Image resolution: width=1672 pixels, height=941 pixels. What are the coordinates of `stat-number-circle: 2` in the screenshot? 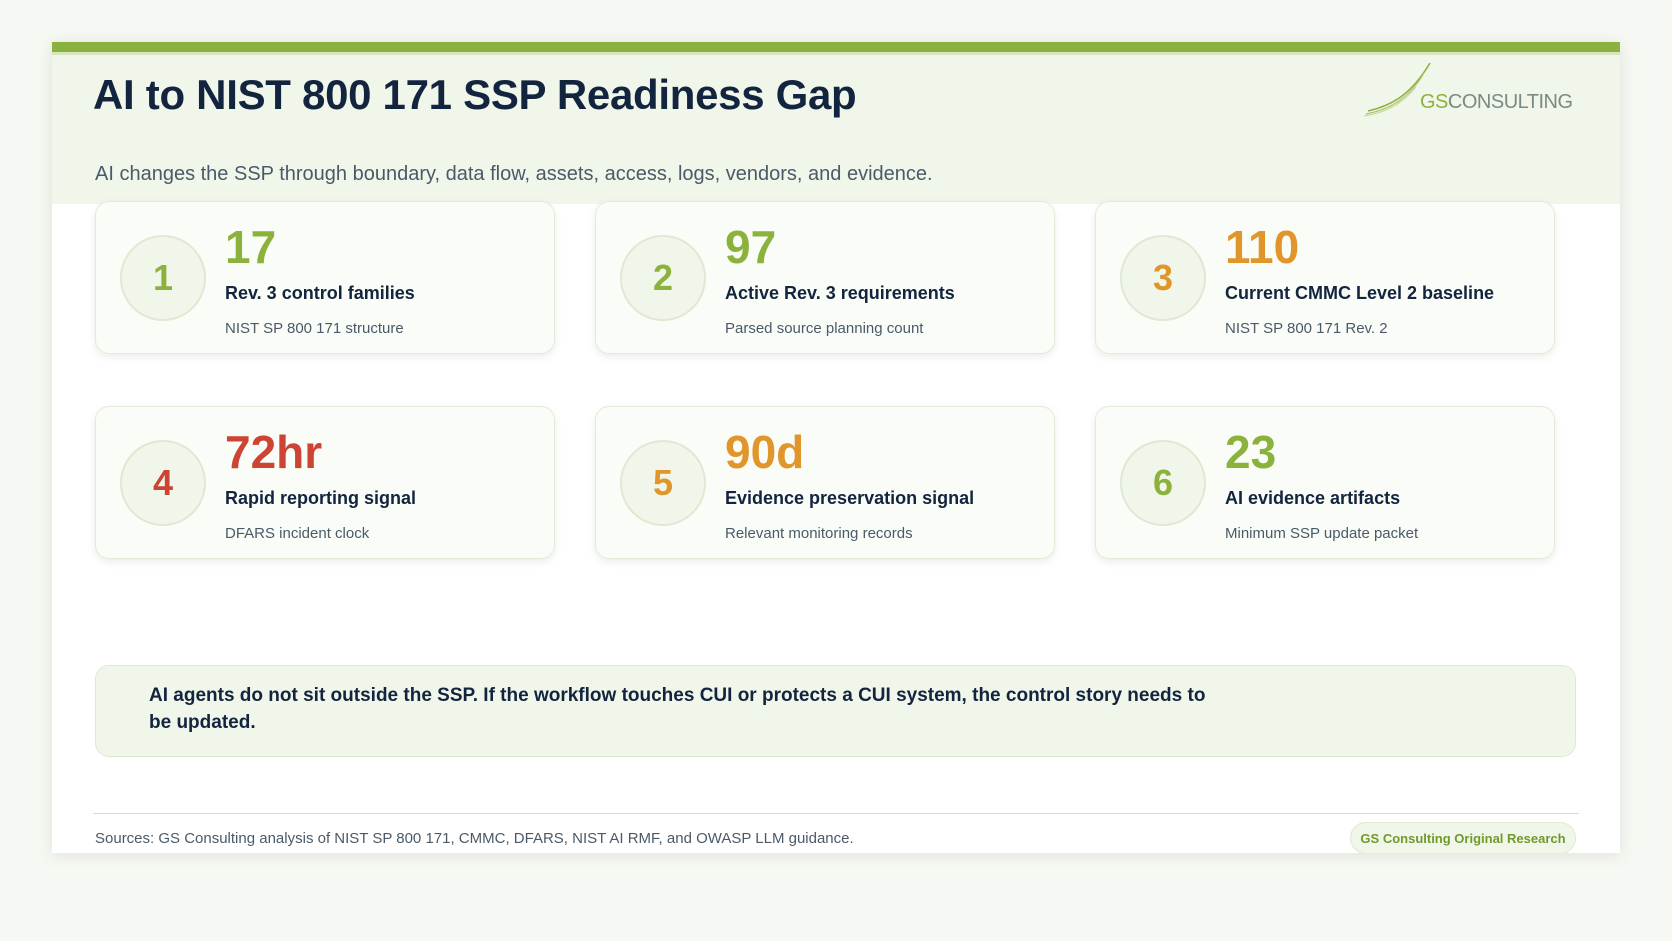 It's located at (663, 278).